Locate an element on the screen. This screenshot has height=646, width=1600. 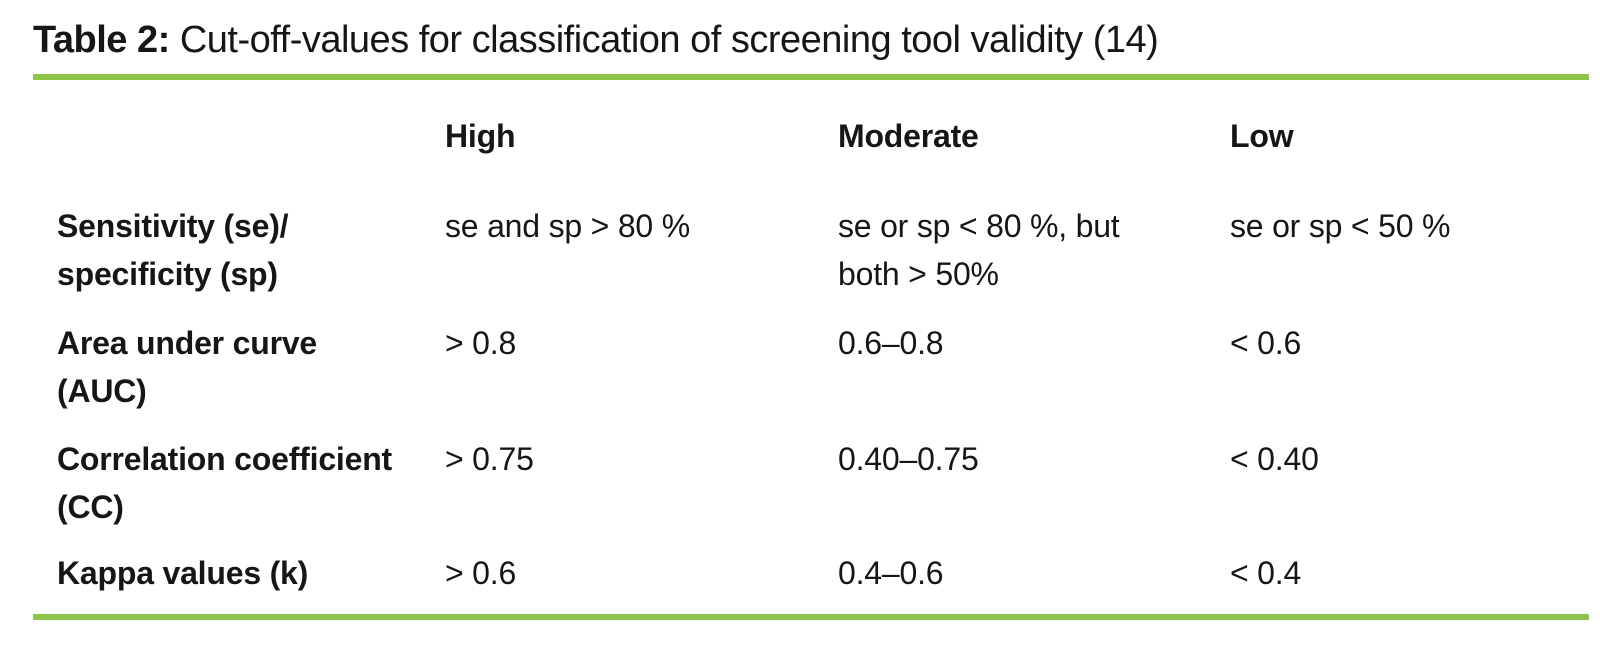
row-label-kappa: Kappa values (k) is located at coordinates (183, 573).